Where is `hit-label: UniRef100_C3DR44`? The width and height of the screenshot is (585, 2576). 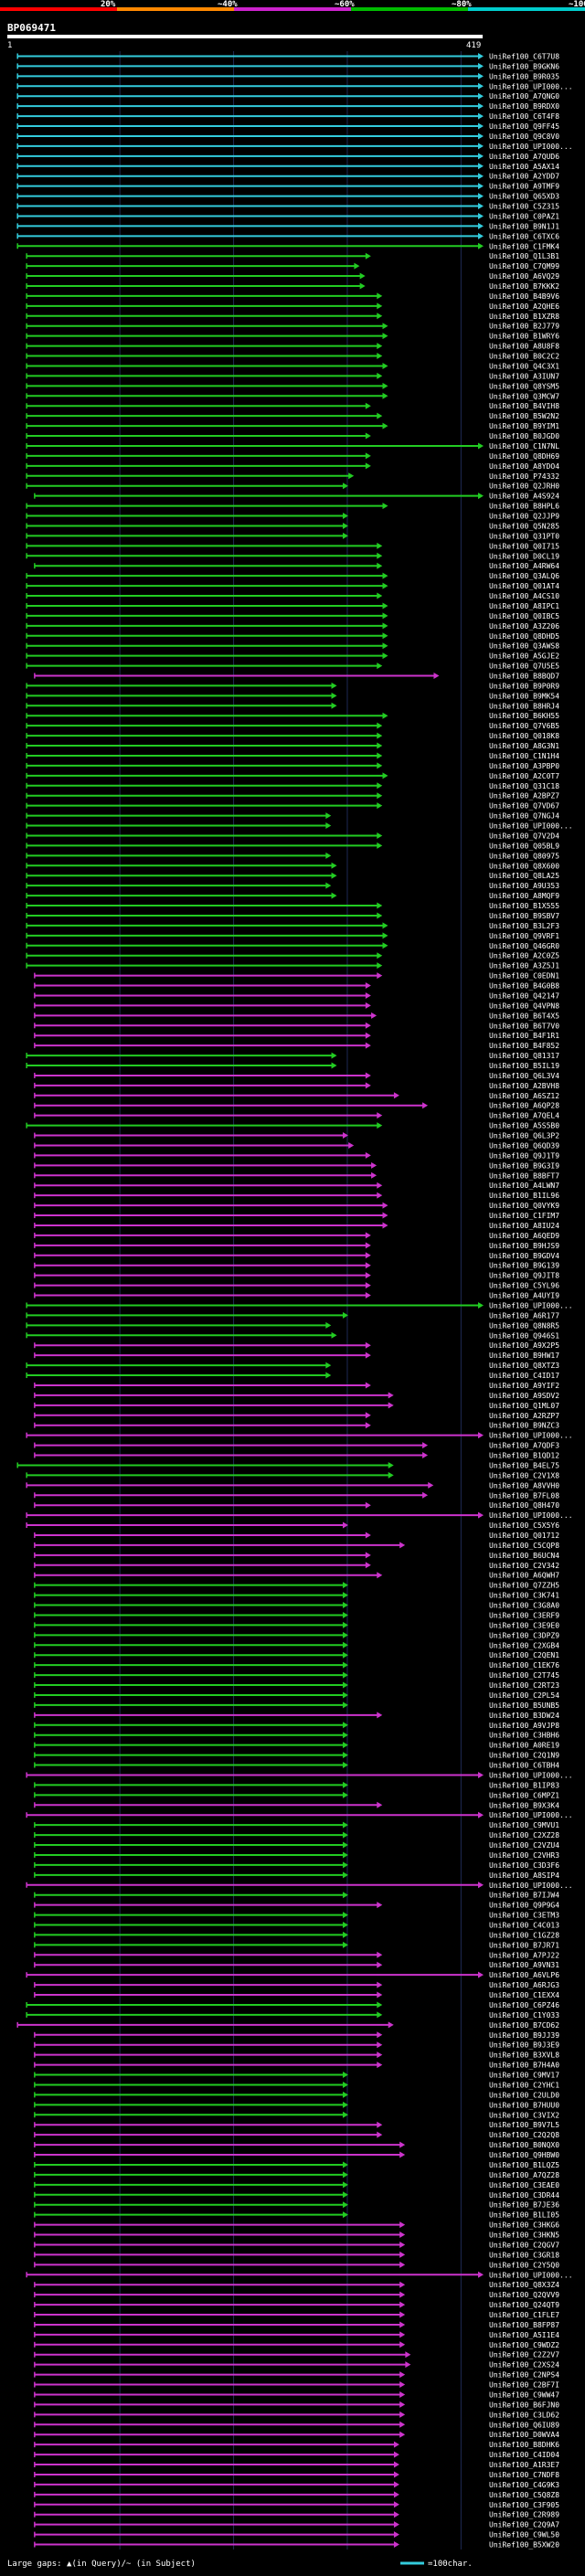 hit-label: UniRef100_C3DR44 is located at coordinates (524, 2195).